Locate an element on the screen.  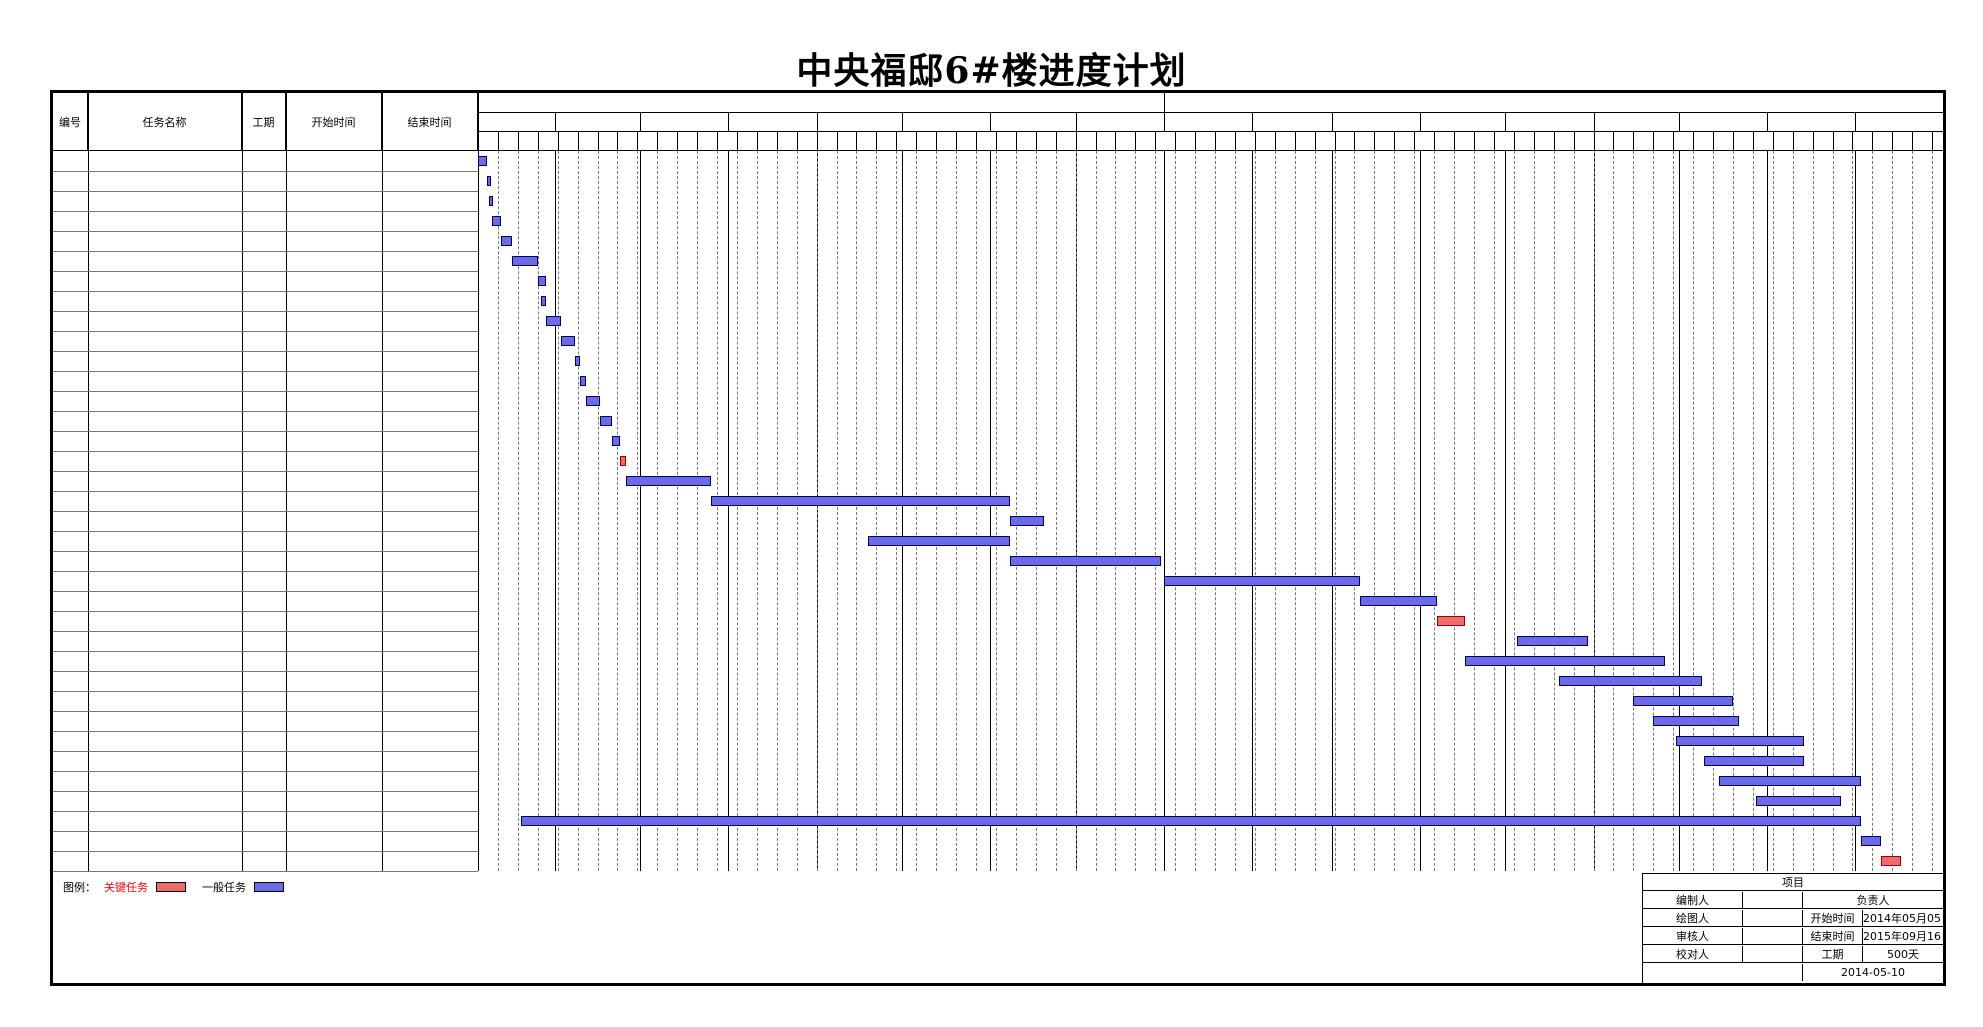
chart-title: 中央福邸6#楼进度计划 is located at coordinates (991, 71).